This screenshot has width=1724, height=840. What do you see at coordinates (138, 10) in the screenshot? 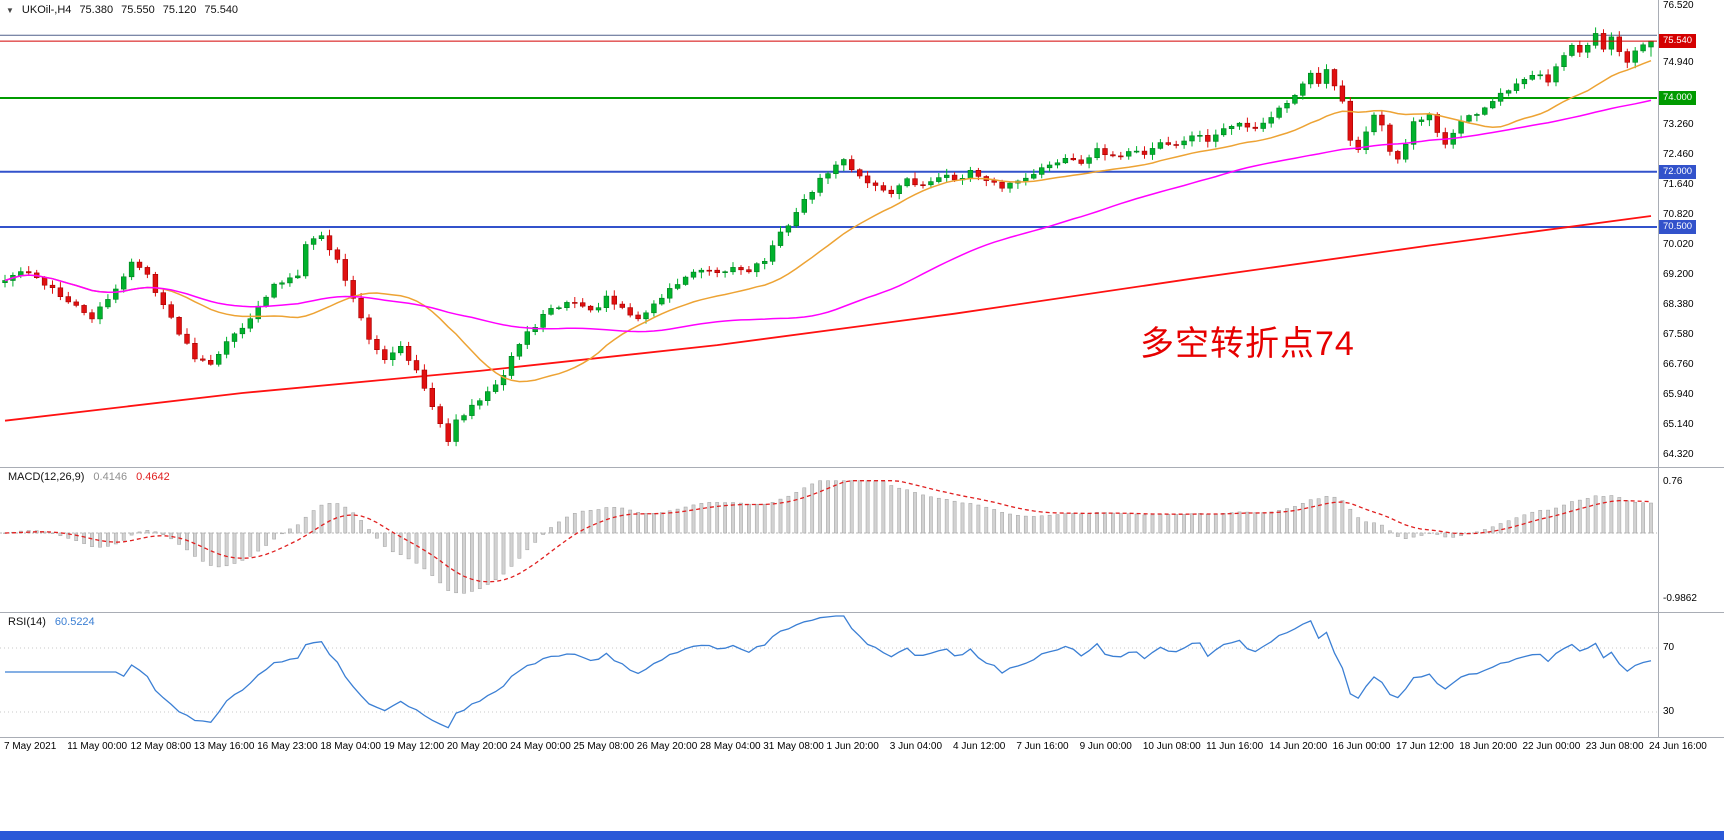
I see `high-value: 75.550` at bounding box center [138, 10].